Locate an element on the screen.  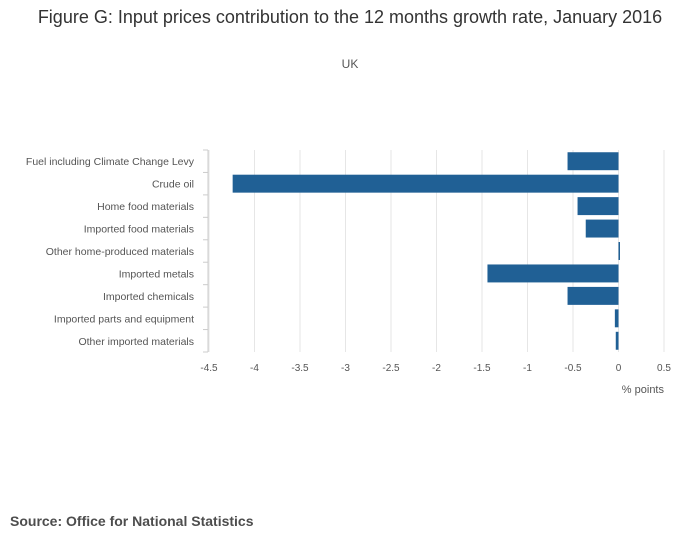
x-tick-label: -4 is located at coordinates (254, 368).